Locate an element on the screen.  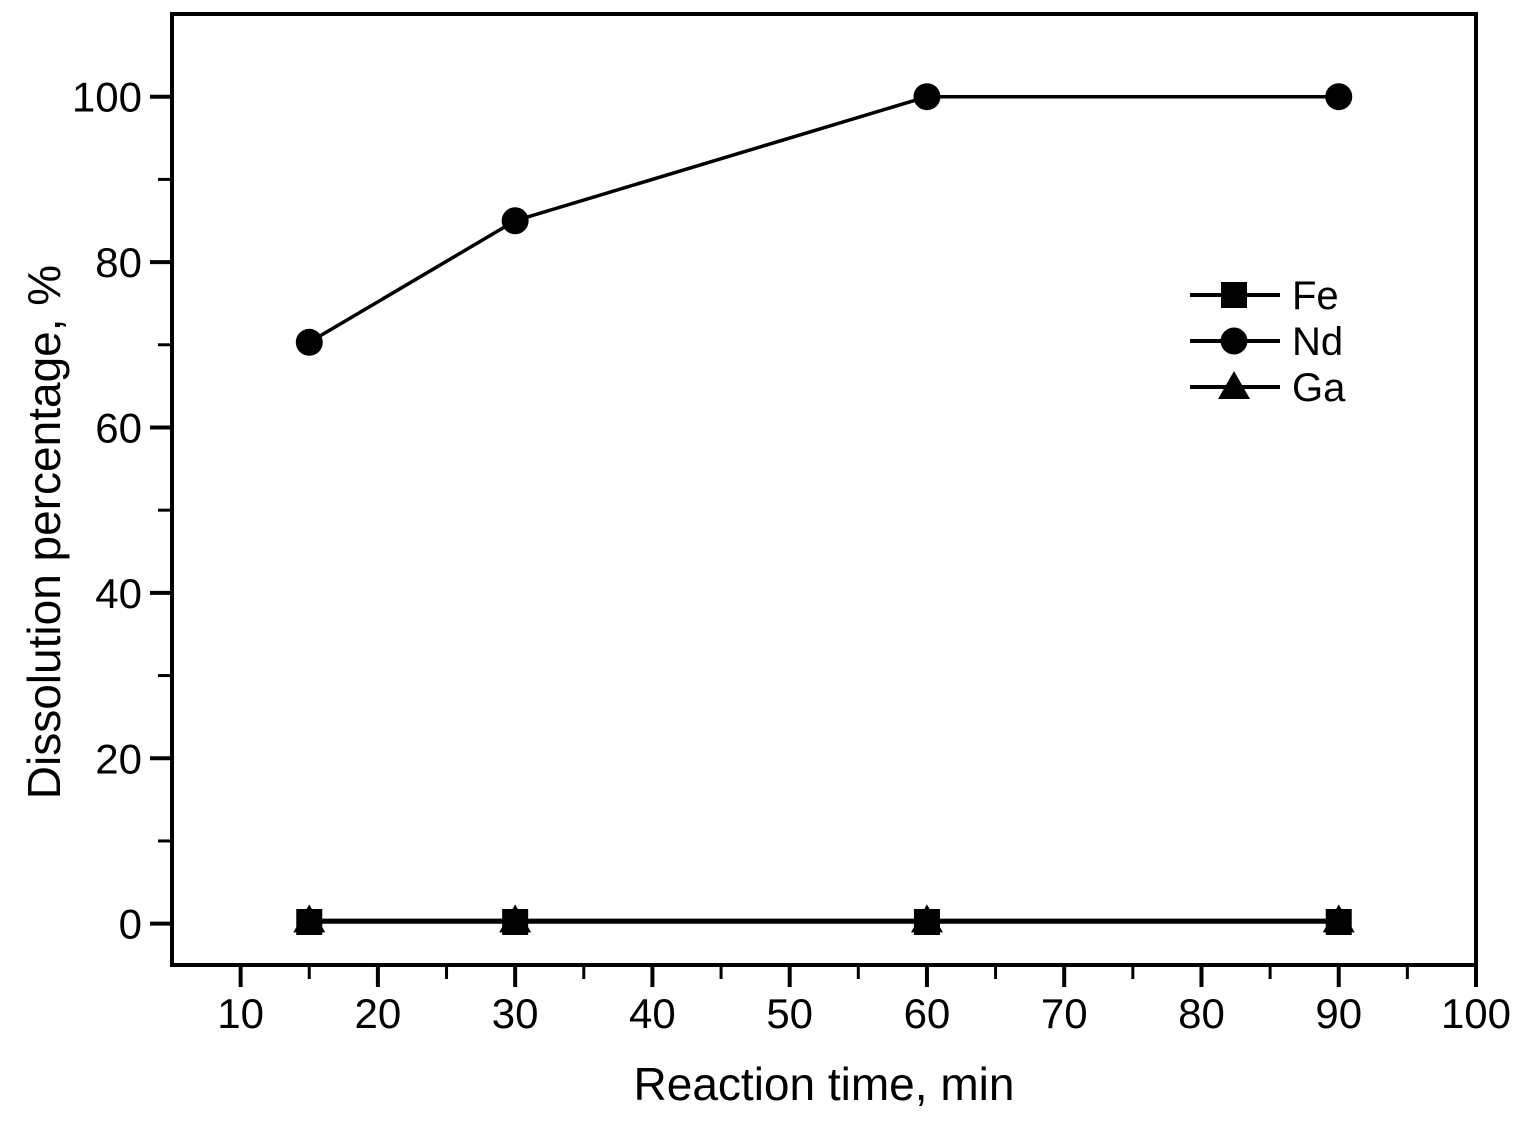
x-tick-label: 50 is located at coordinates (789, 1013).